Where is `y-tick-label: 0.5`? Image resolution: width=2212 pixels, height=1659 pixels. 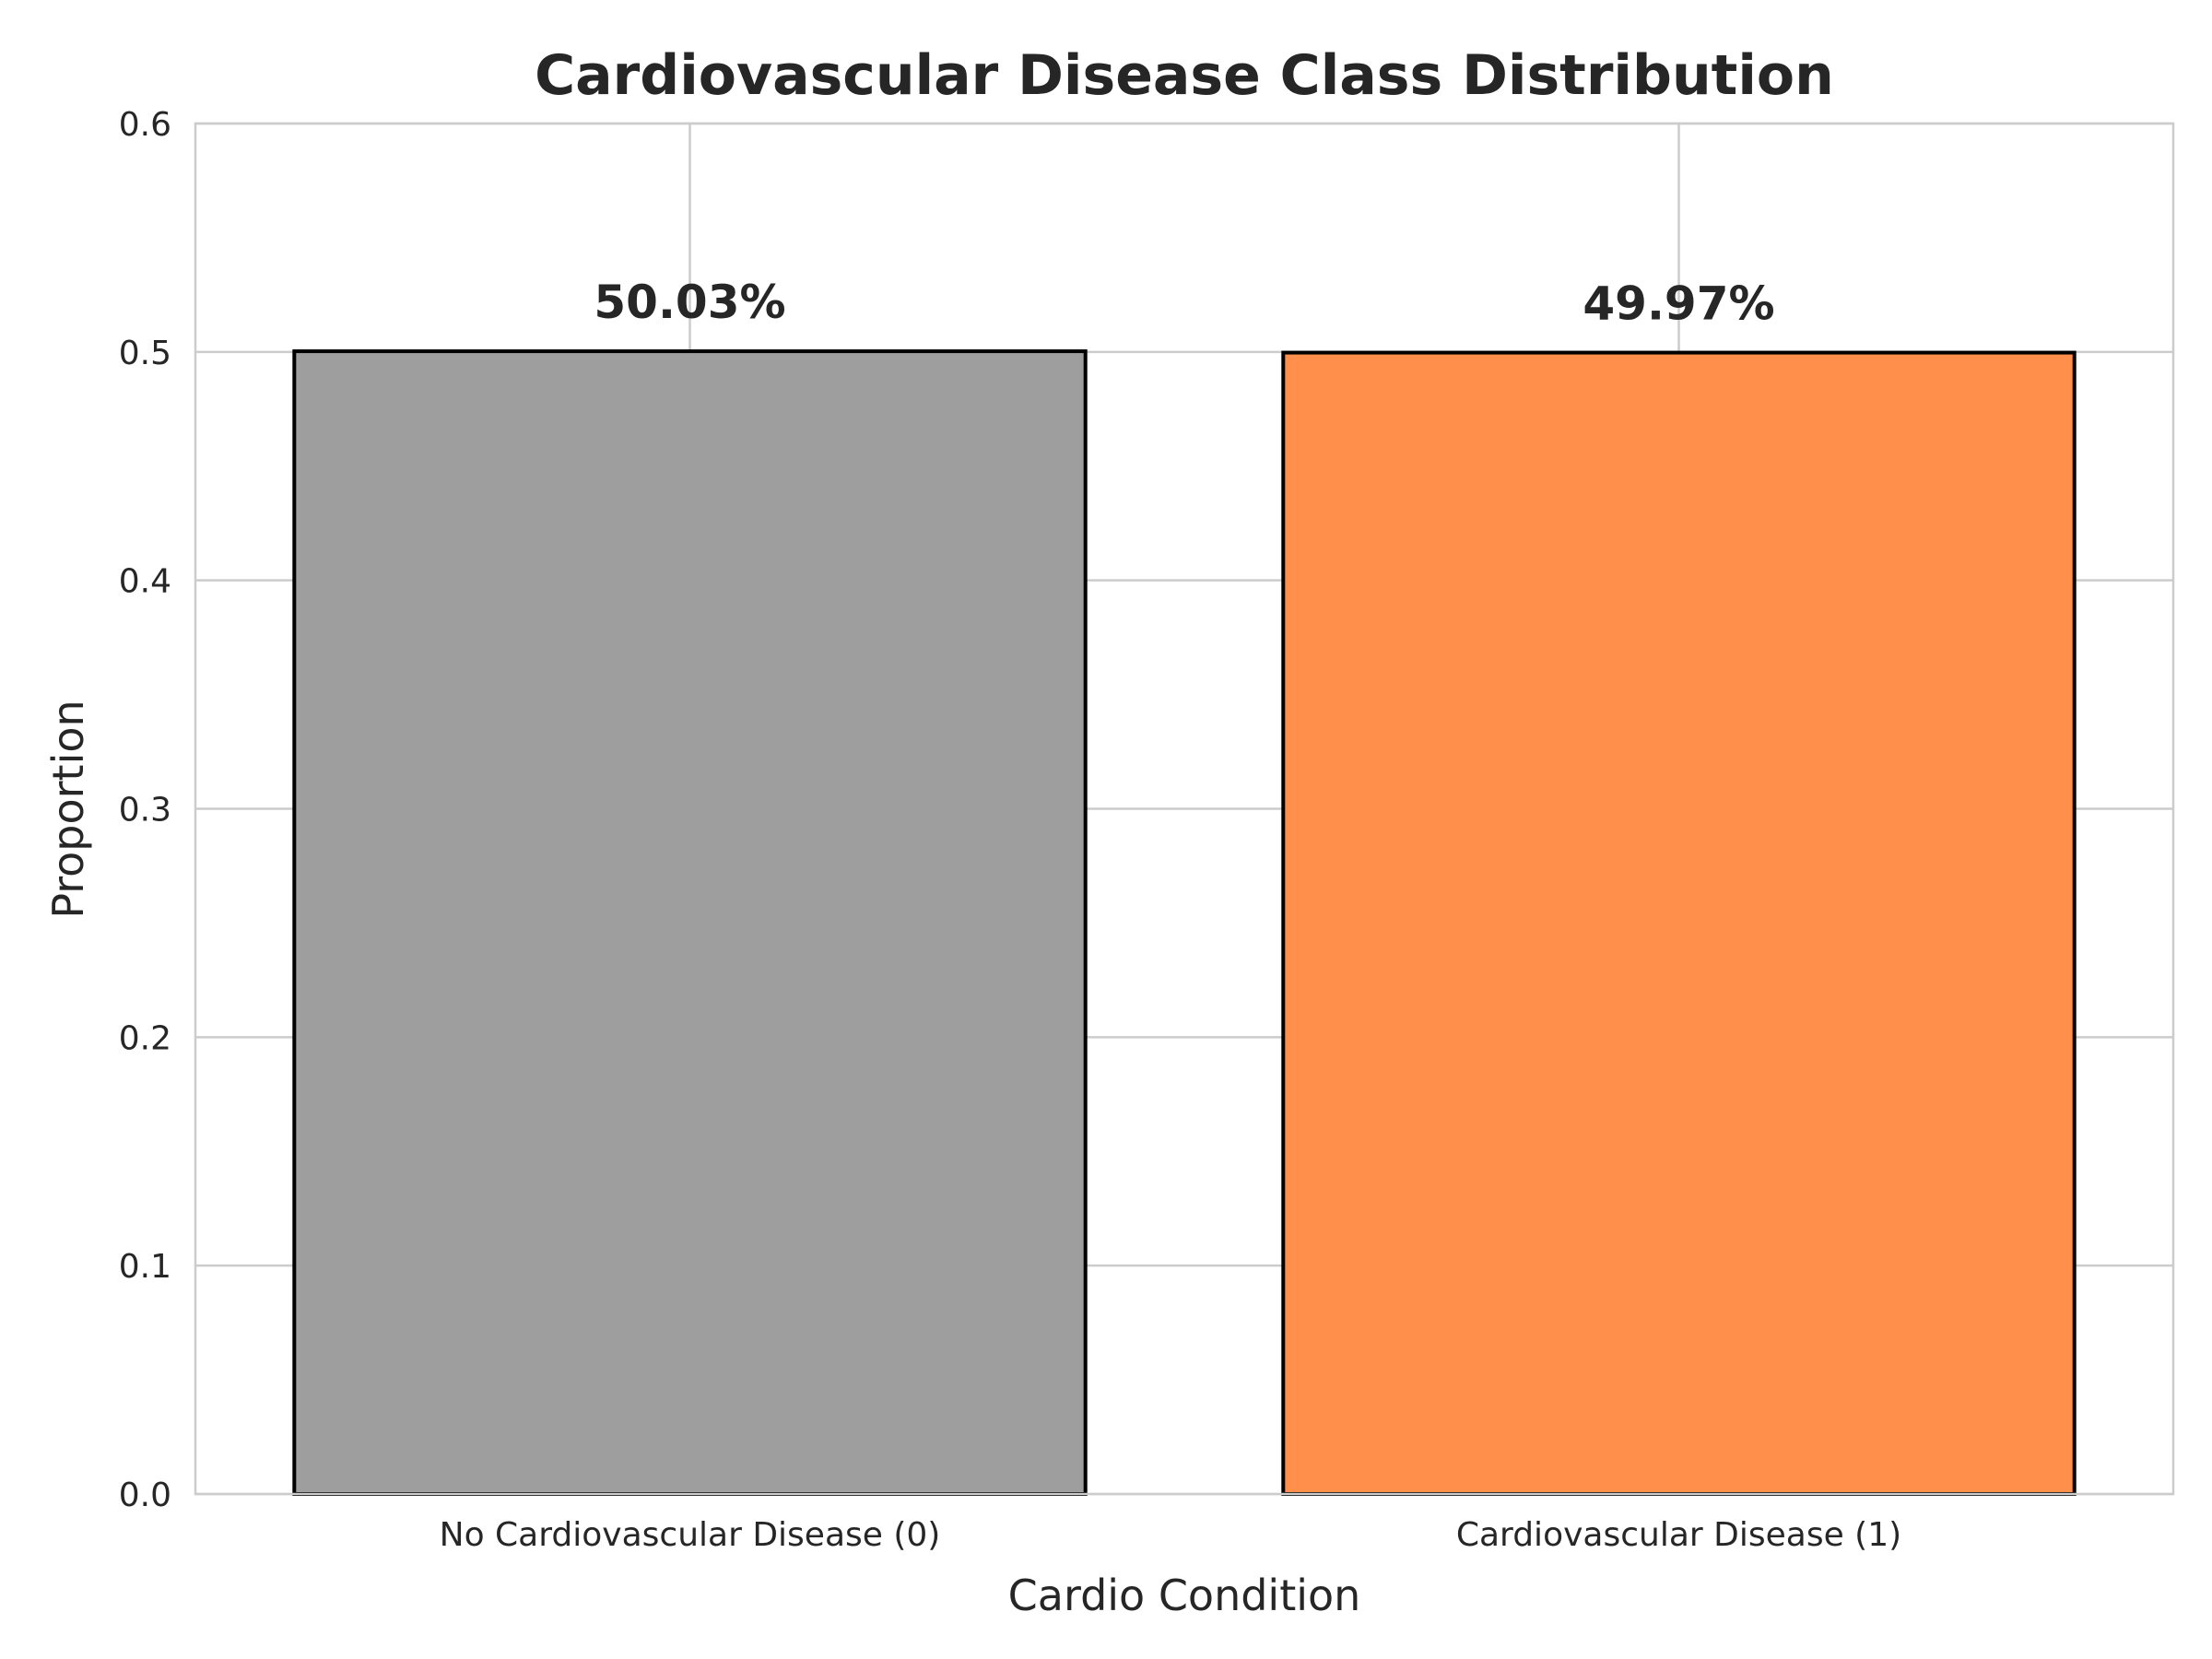
y-tick-label: 0.5 is located at coordinates (145, 353).